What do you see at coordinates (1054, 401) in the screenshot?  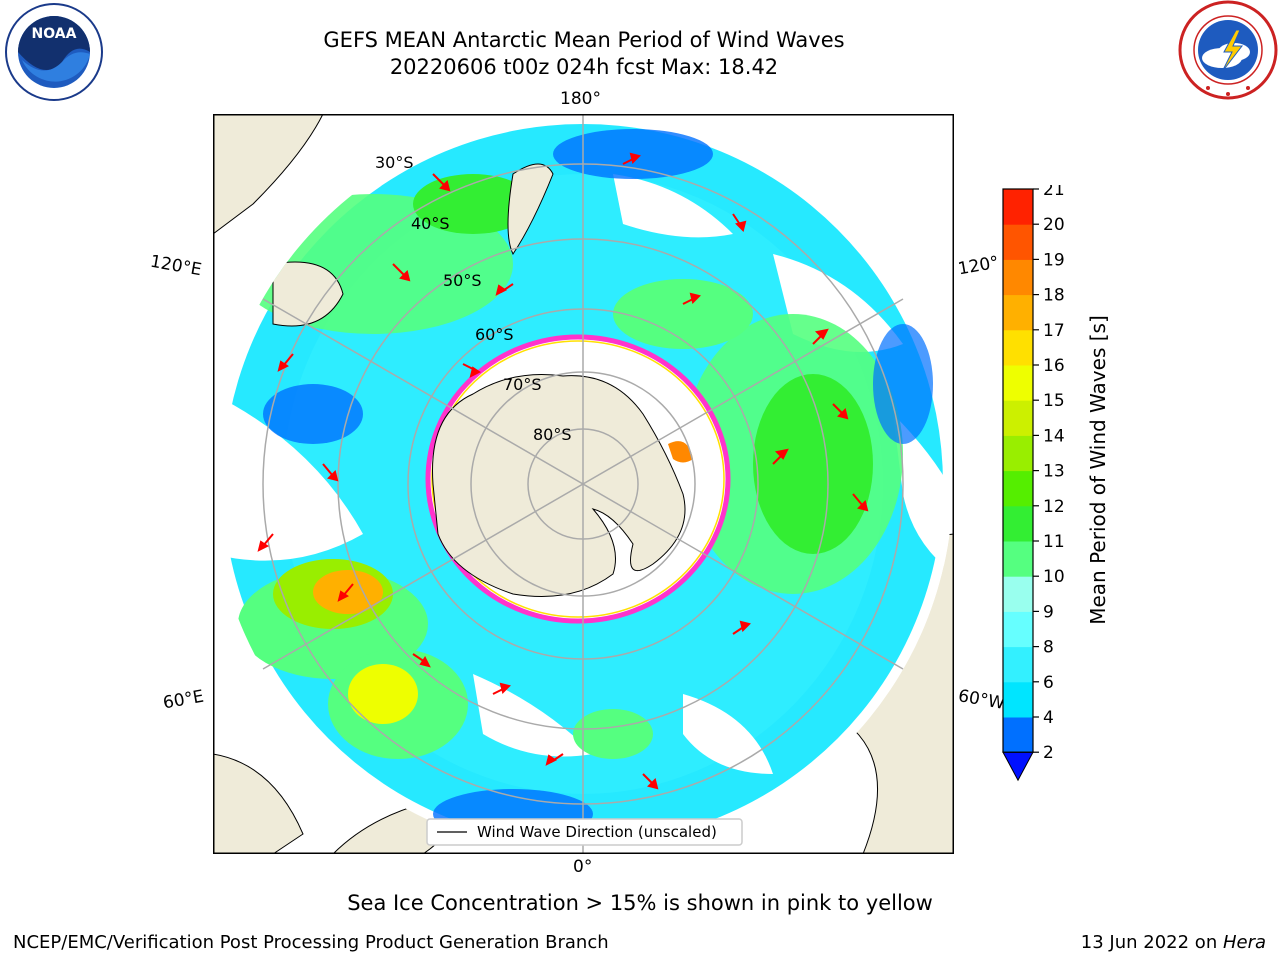 I see `colorbar-tick-label: 15` at bounding box center [1054, 401].